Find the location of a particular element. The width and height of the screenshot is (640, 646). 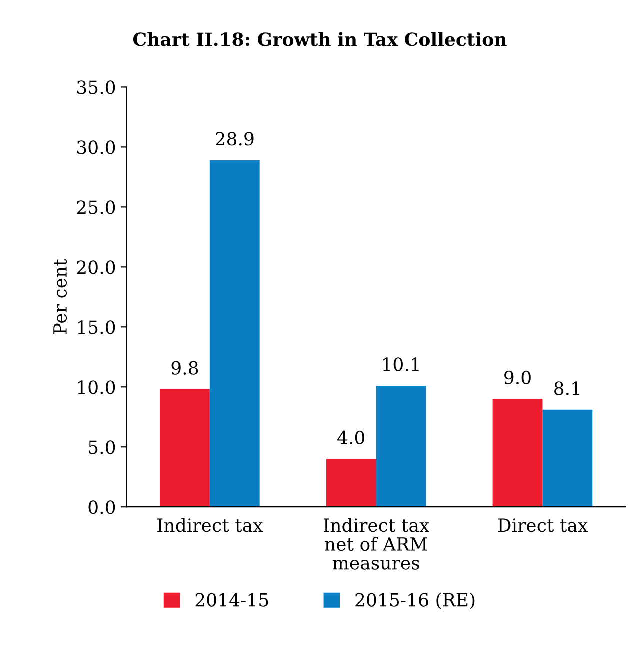

y-tick-label: 30.0 is located at coordinates (96, 147).